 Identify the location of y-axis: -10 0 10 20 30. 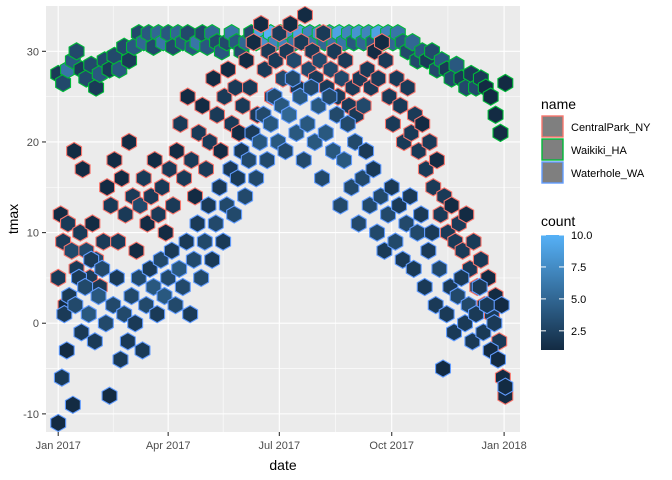
(34, 233).